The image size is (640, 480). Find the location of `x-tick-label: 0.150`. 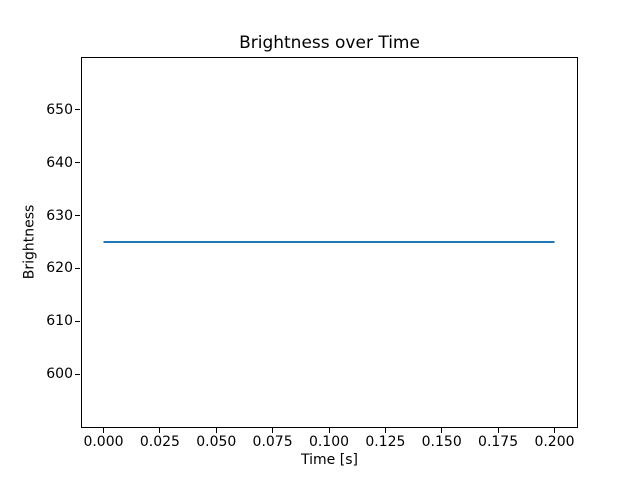

x-tick-label: 0.150 is located at coordinates (441, 442).